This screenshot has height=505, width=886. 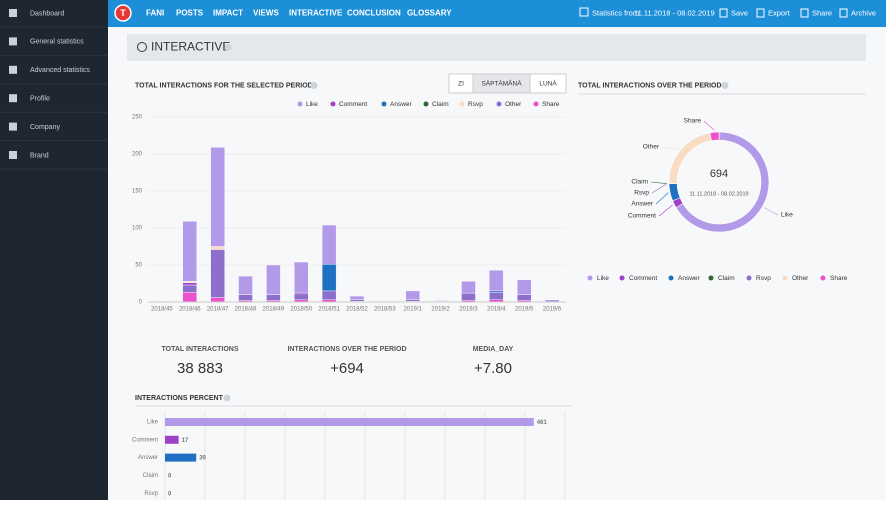 I want to click on slice-label: Comment, so click(x=642, y=216).